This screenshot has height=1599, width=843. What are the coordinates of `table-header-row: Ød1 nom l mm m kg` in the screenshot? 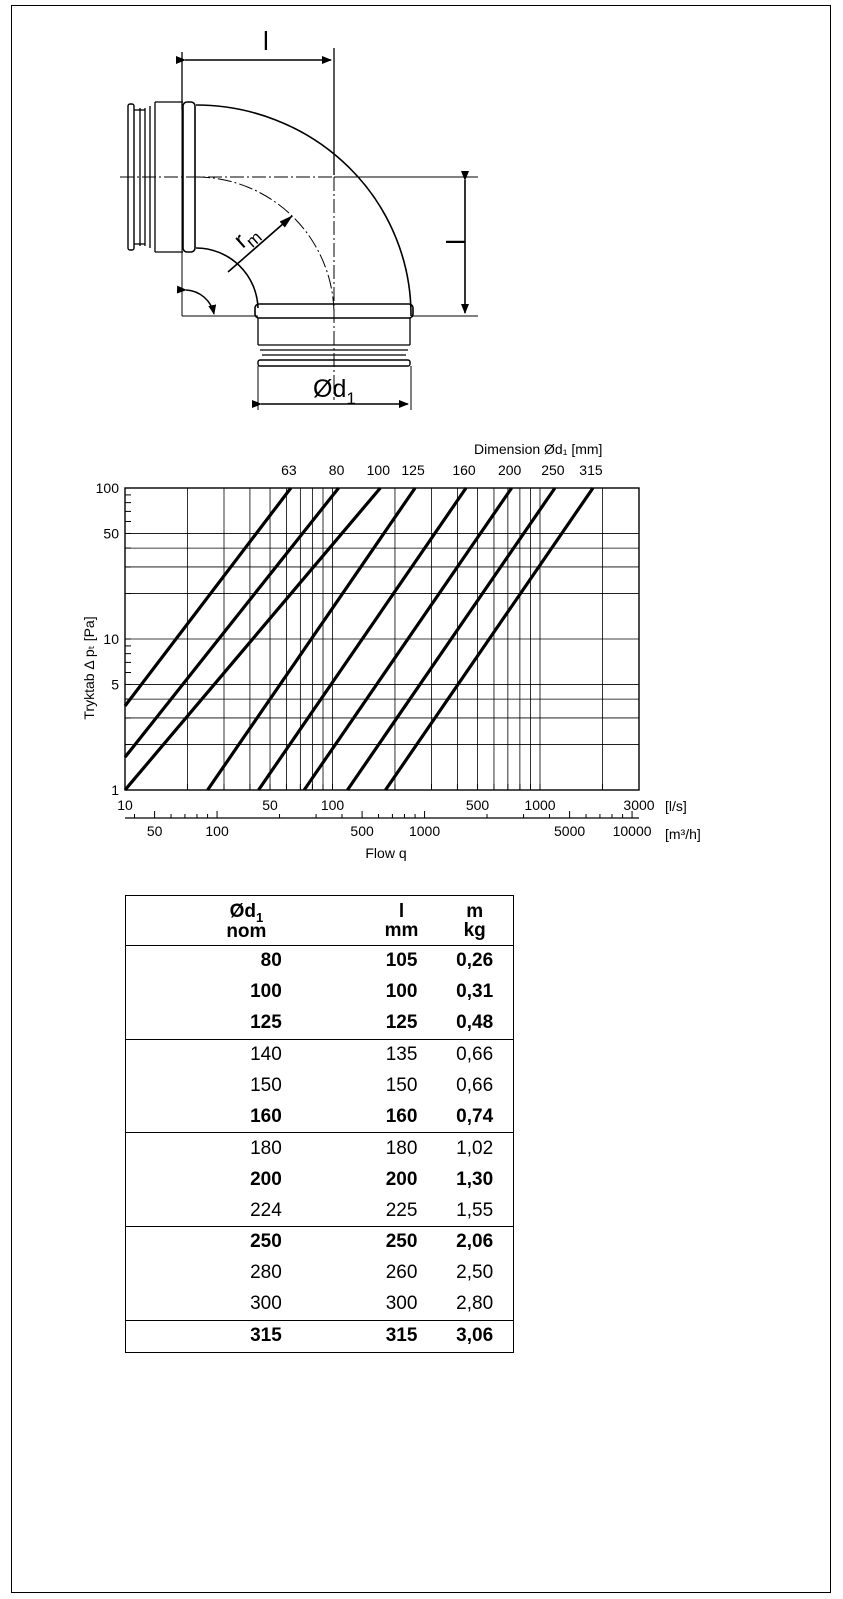 It's located at (319, 920).